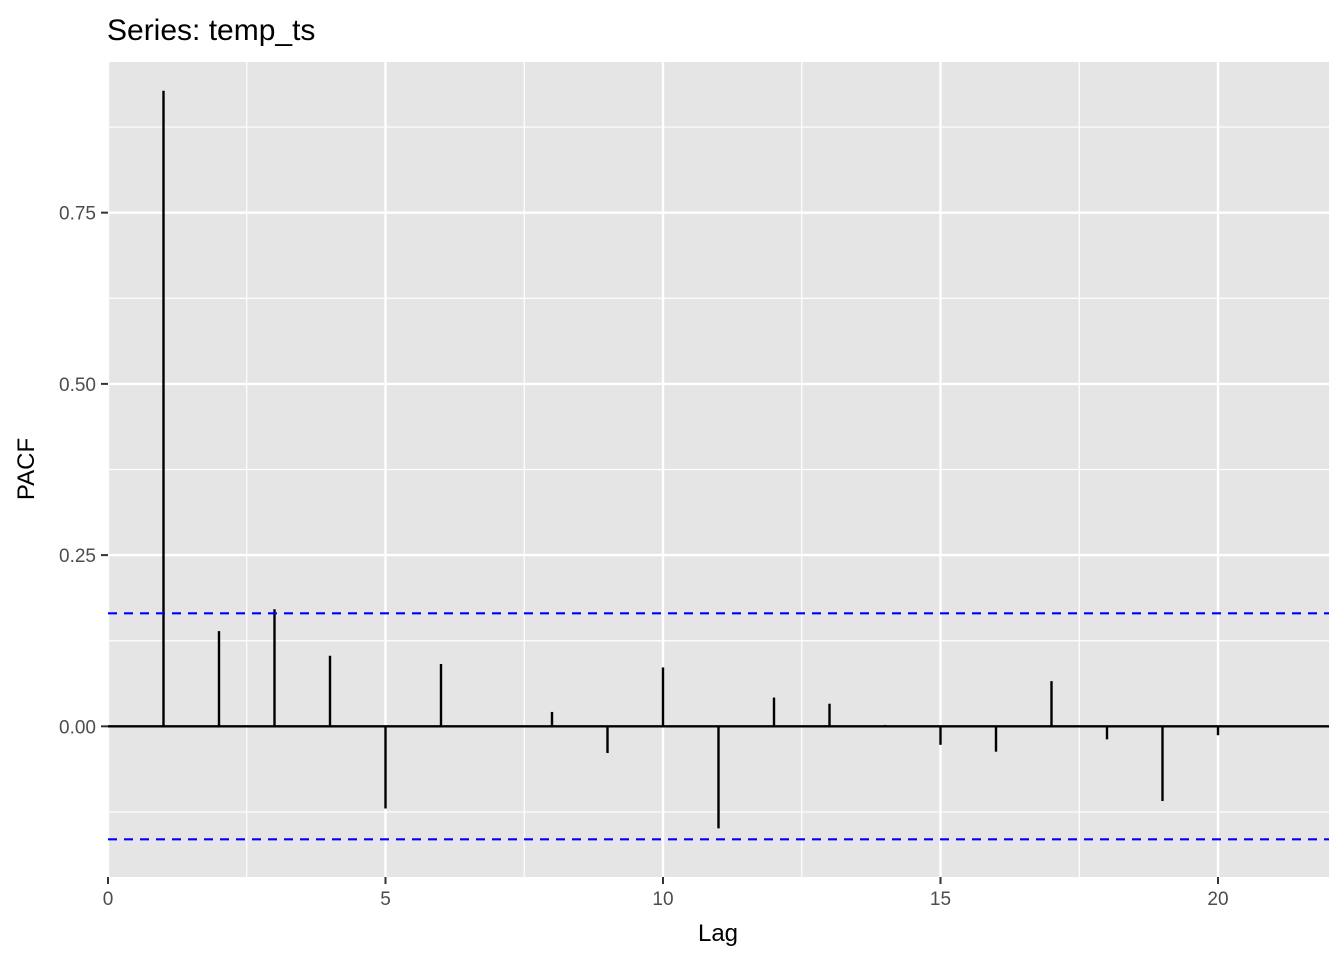  I want to click on x-tick-label: 5, so click(385, 899).